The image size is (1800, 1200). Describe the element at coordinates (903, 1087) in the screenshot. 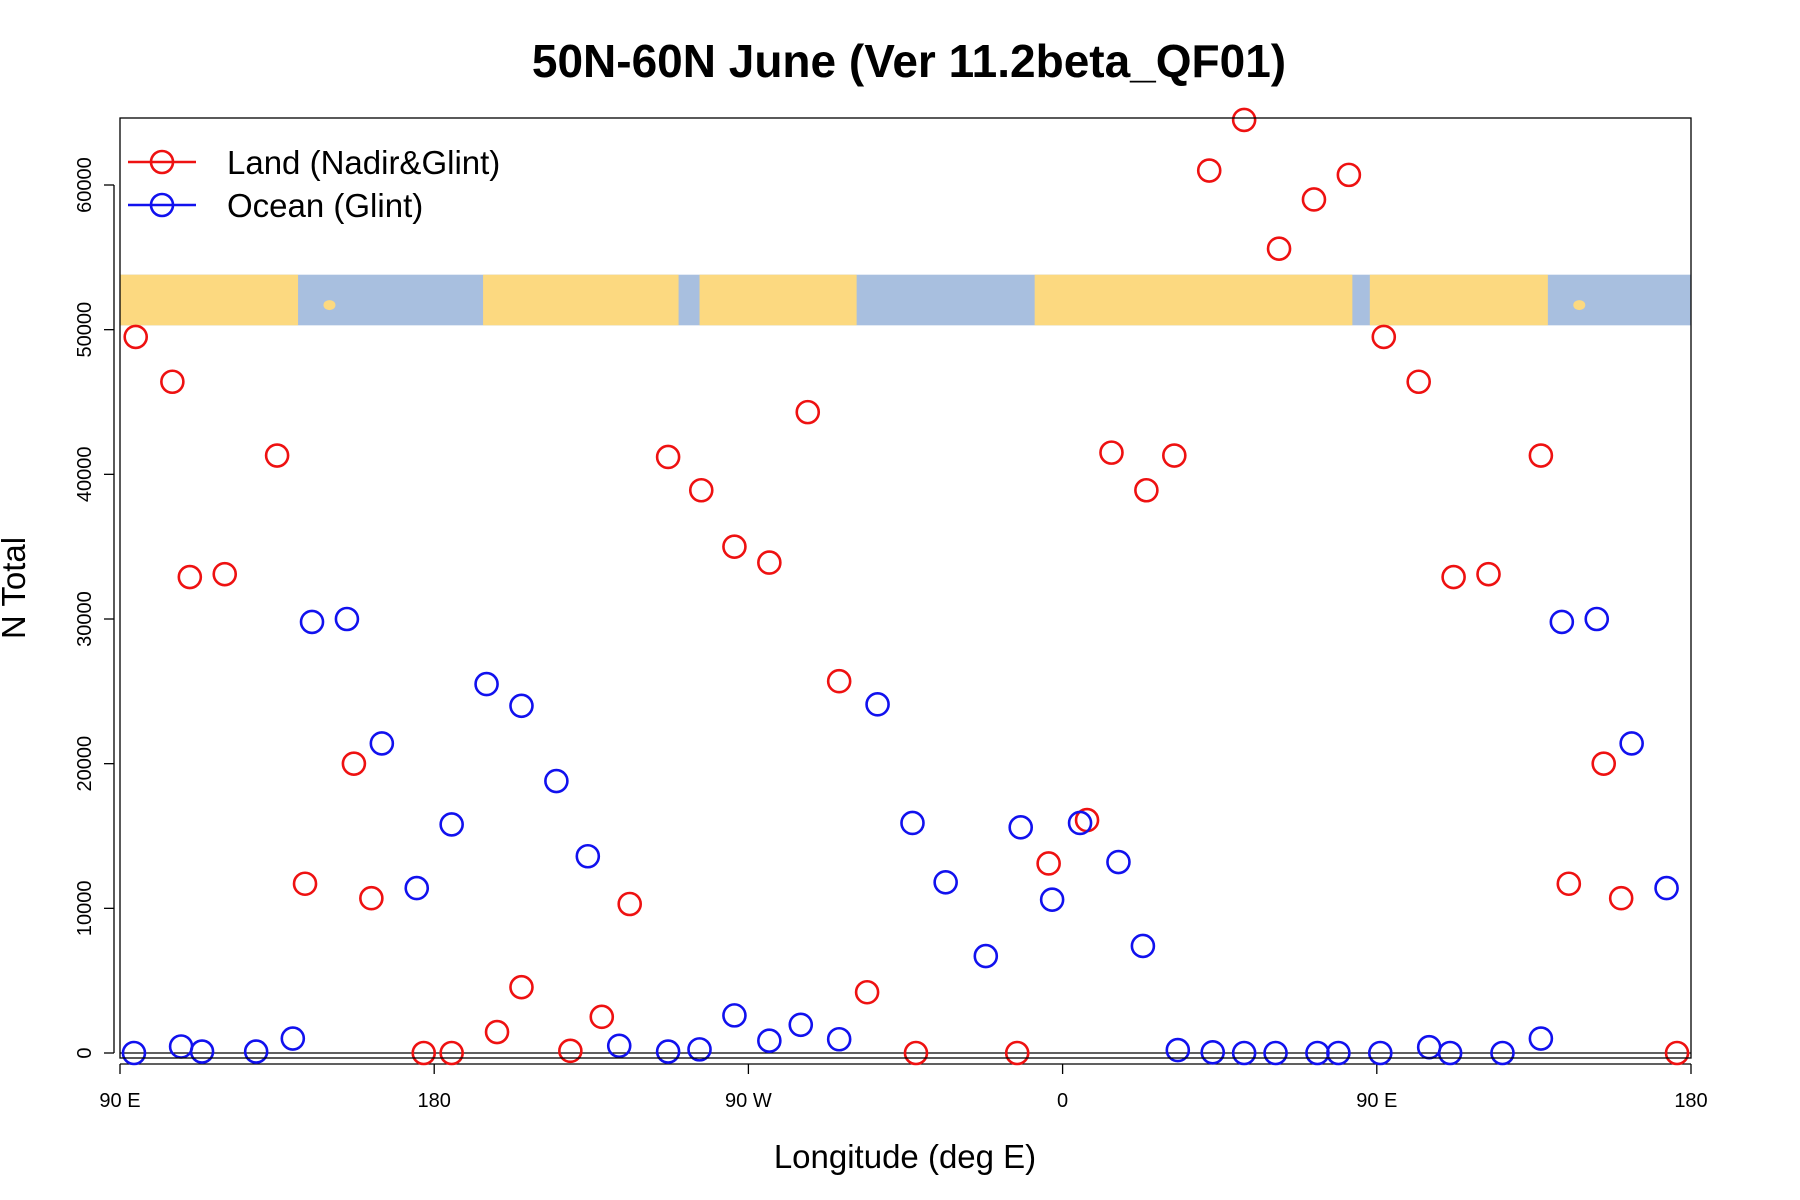

I see `x-axis: 90 E 180 90 W 0 90 E 180` at that location.